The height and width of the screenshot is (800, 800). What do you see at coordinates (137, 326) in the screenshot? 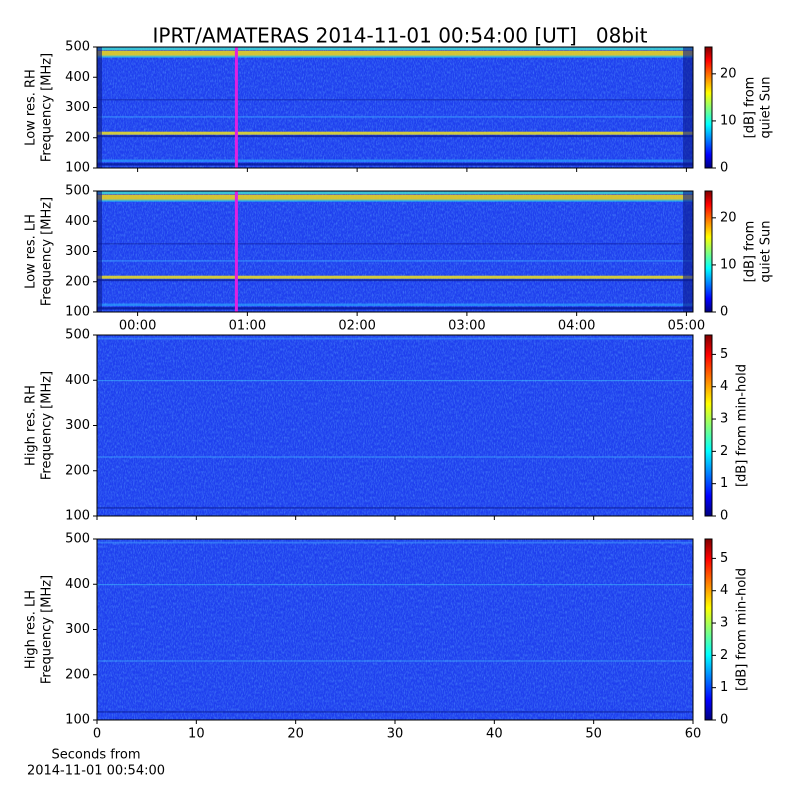
I see `x-tick-label: 00:00` at bounding box center [137, 326].